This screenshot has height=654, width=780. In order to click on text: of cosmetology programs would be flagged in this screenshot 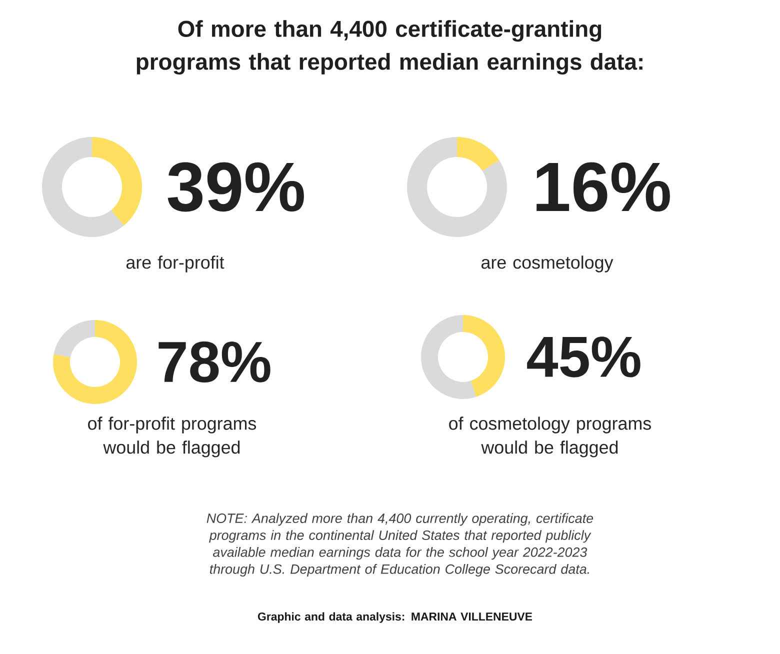, I will do `click(550, 437)`.